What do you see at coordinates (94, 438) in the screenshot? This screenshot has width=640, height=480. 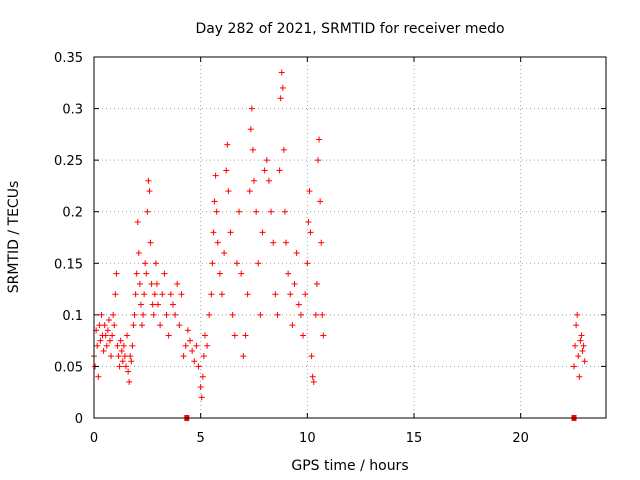 I see `x-tick-label: 0` at bounding box center [94, 438].